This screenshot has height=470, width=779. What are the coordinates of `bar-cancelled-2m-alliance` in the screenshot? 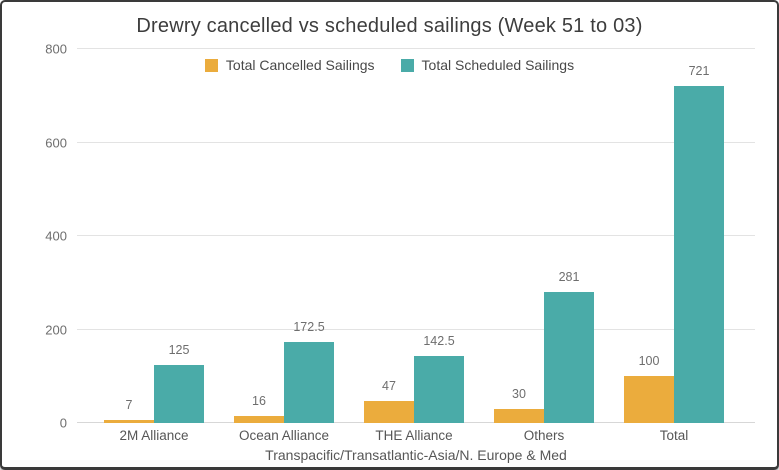 It's located at (129, 421).